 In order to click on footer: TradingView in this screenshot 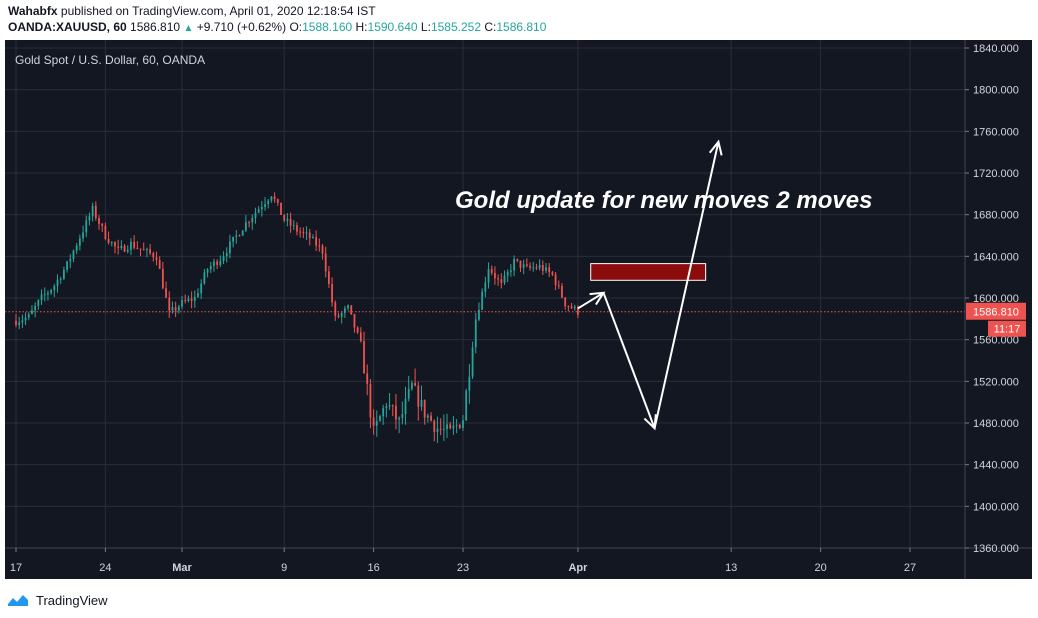, I will do `click(57, 600)`.